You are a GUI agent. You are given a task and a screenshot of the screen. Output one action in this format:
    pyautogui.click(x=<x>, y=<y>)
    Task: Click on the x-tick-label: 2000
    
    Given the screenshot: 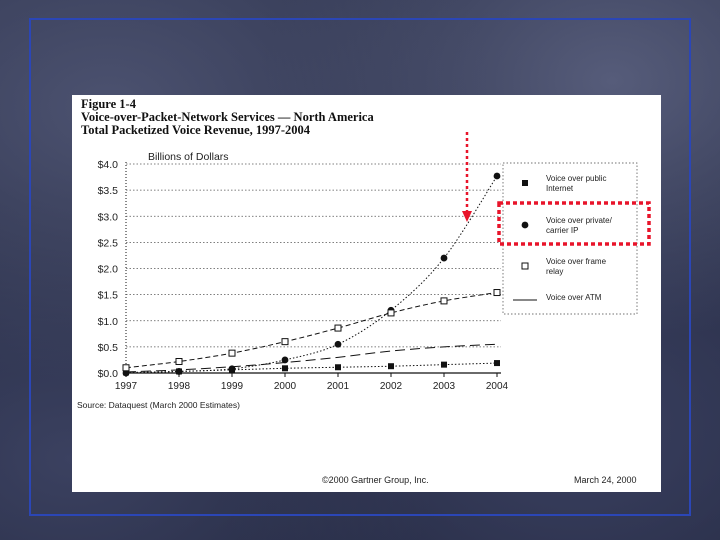 What is the action you would take?
    pyautogui.click(x=285, y=386)
    